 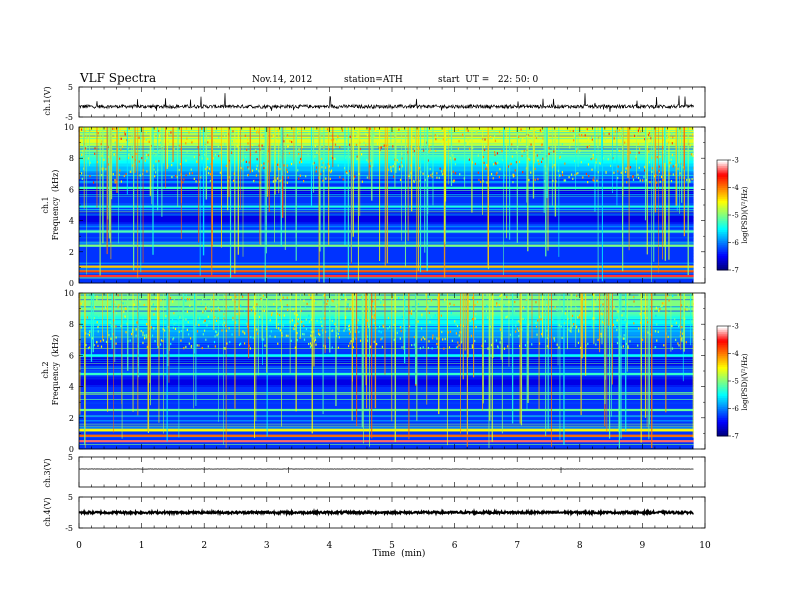 I want to click on no-data-region, so click(x=699, y=205).